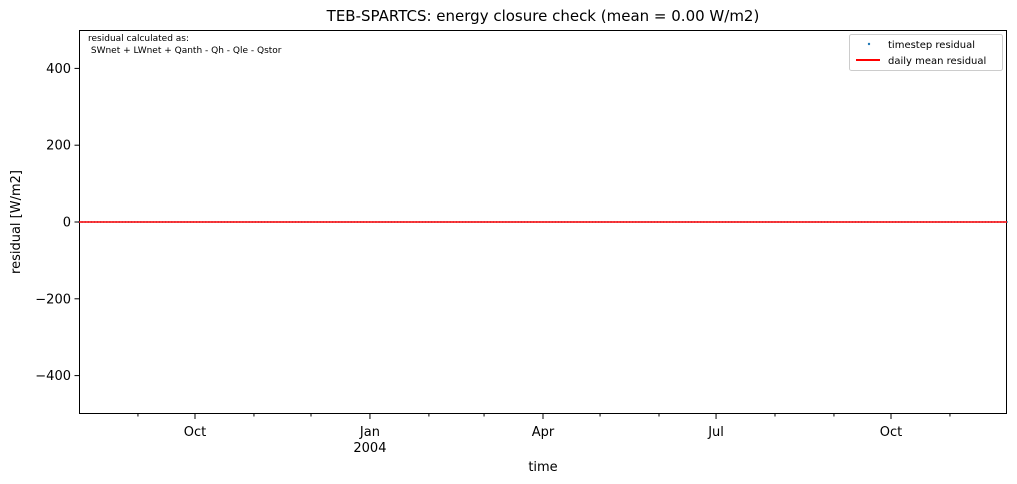 The image size is (1017, 484). What do you see at coordinates (57, 223) in the screenshot?
I see `y-axis: 400 200 0 −200 −400` at bounding box center [57, 223].